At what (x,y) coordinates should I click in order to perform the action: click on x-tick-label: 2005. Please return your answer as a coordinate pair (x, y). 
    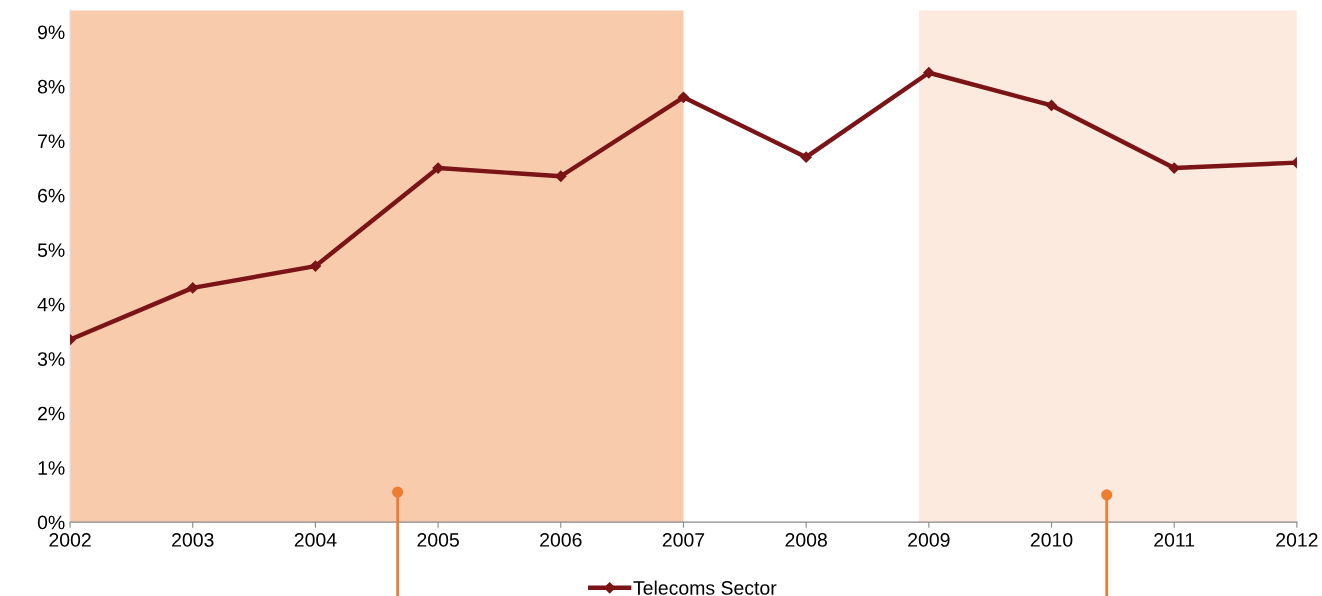
    Looking at the image, I should click on (438, 540).